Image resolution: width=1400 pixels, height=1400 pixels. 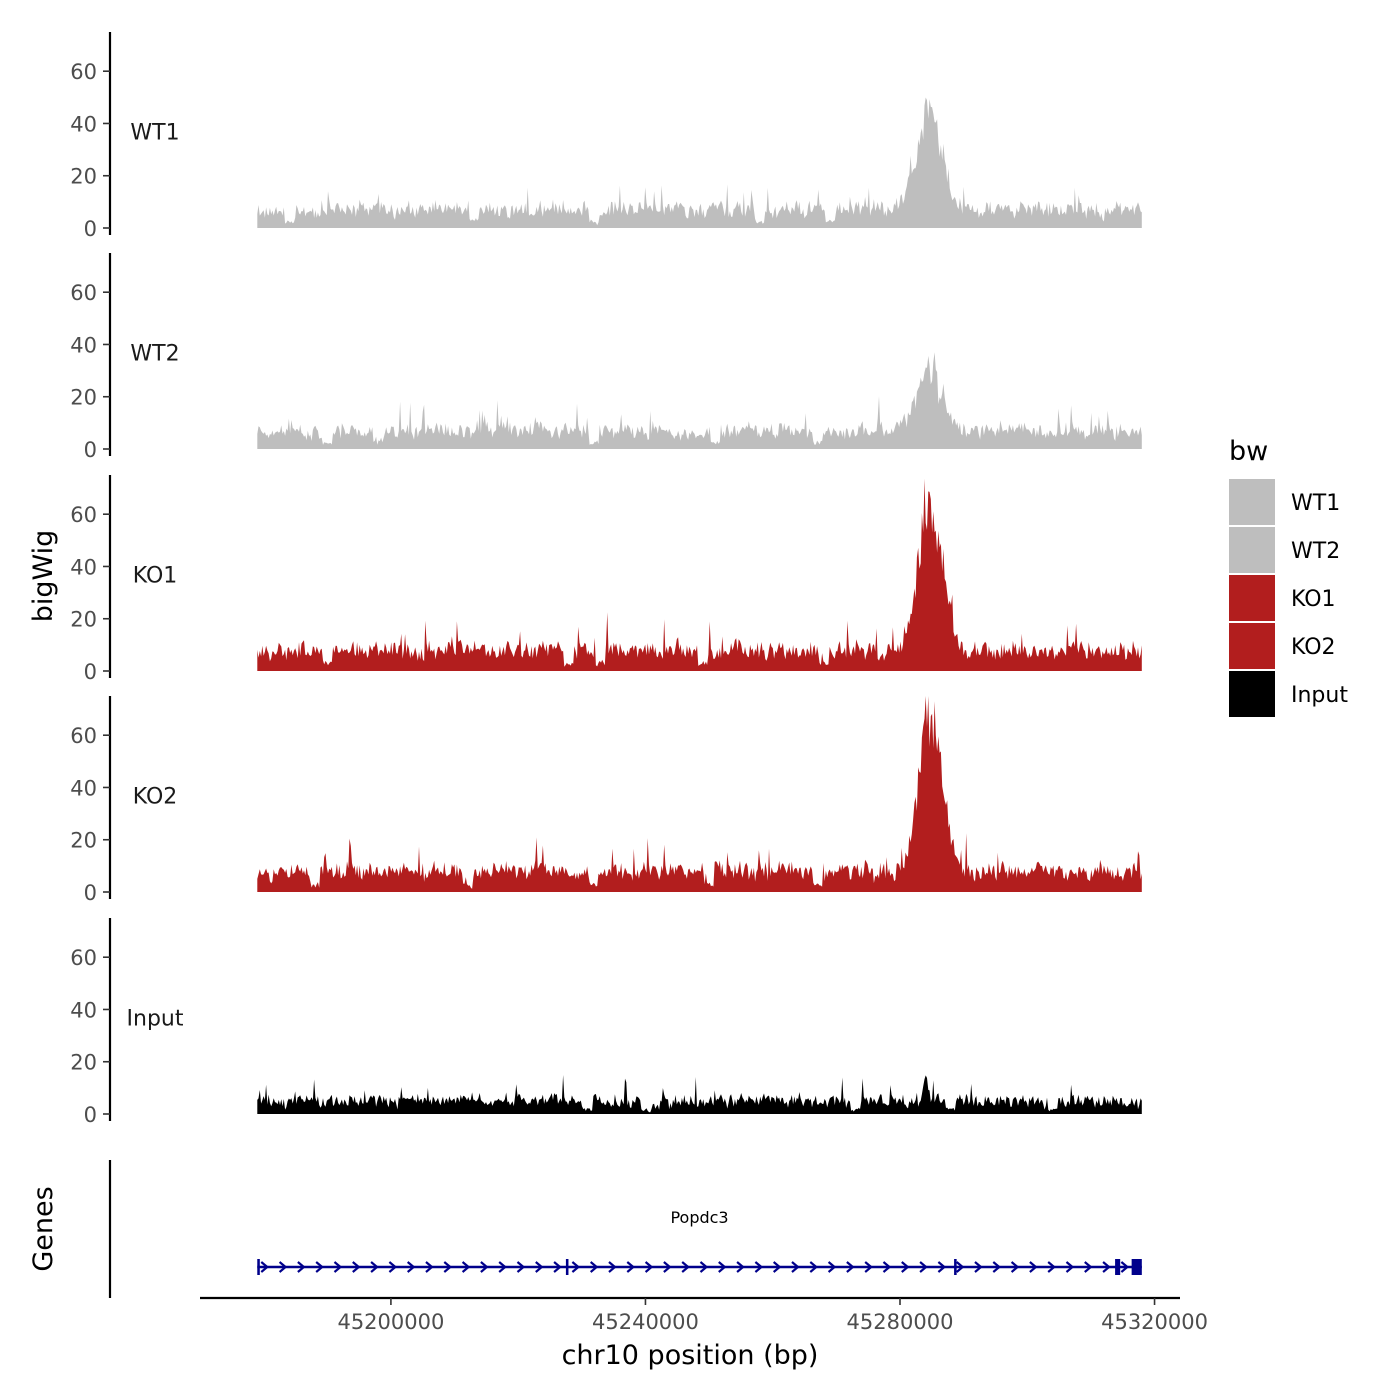 What do you see at coordinates (1154, 1322) in the screenshot?
I see `x-tick-label: 45320000` at bounding box center [1154, 1322].